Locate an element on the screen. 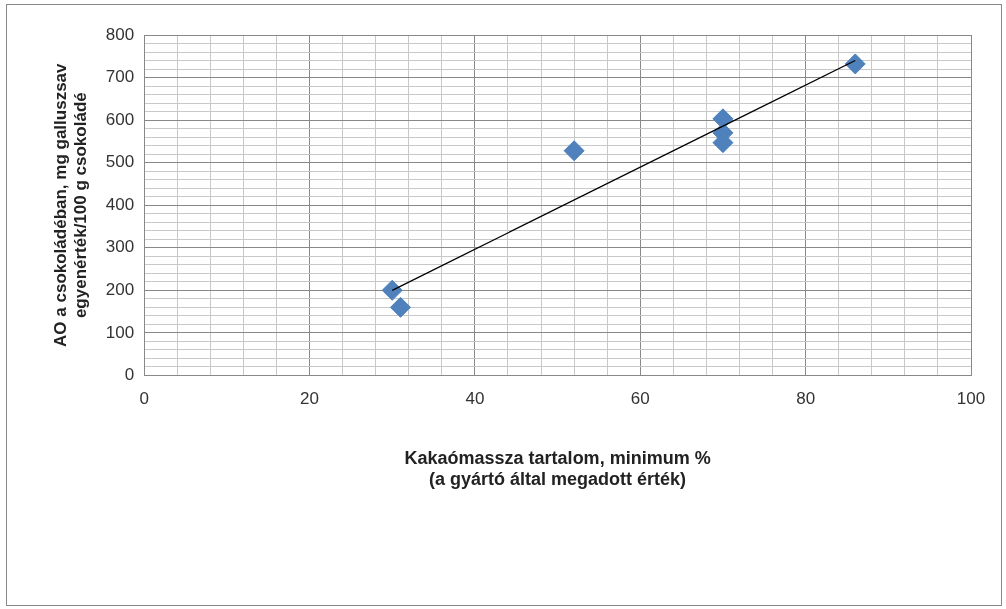  x-axis-title: Kakaómassza tartalom, minimum % (a gyártó által megadott érték) is located at coordinates (557, 468).